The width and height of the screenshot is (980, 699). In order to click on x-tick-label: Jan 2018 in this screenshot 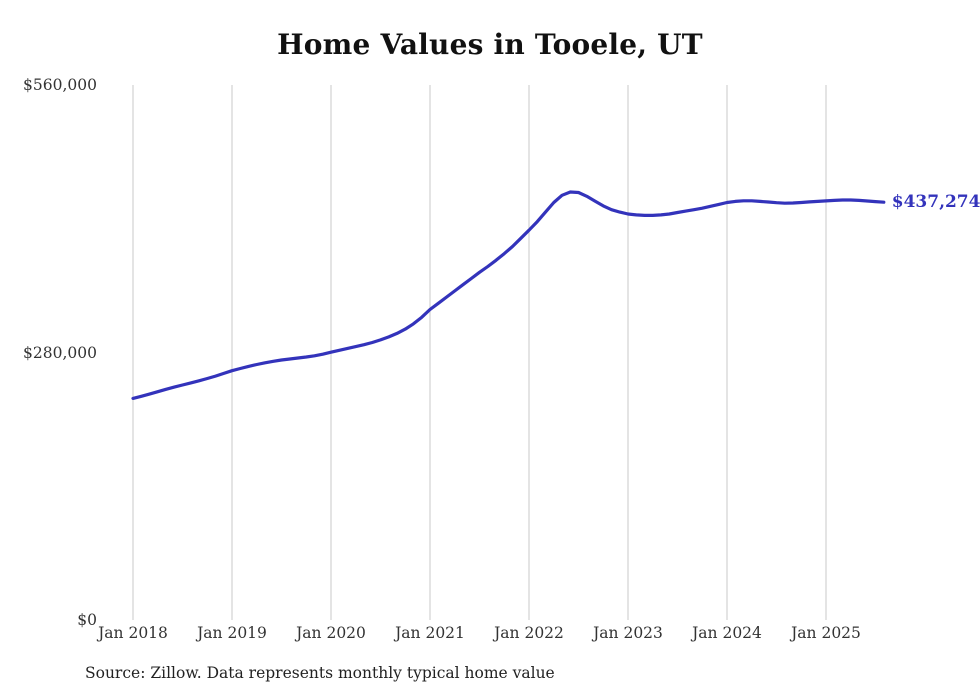, I will do `click(133, 633)`.